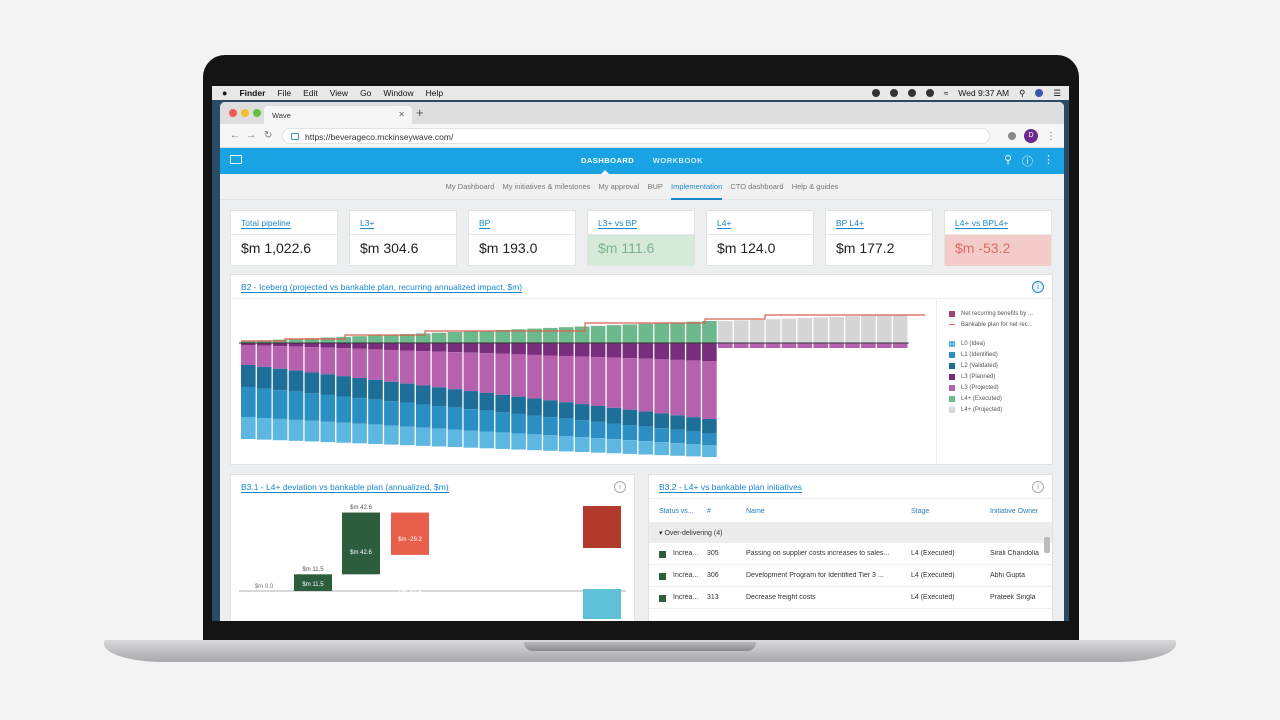 Image resolution: width=1280 pixels, height=720 pixels. What do you see at coordinates (1000, 376) in the screenshot?
I see `legend-item: L3 (Planned)` at bounding box center [1000, 376].